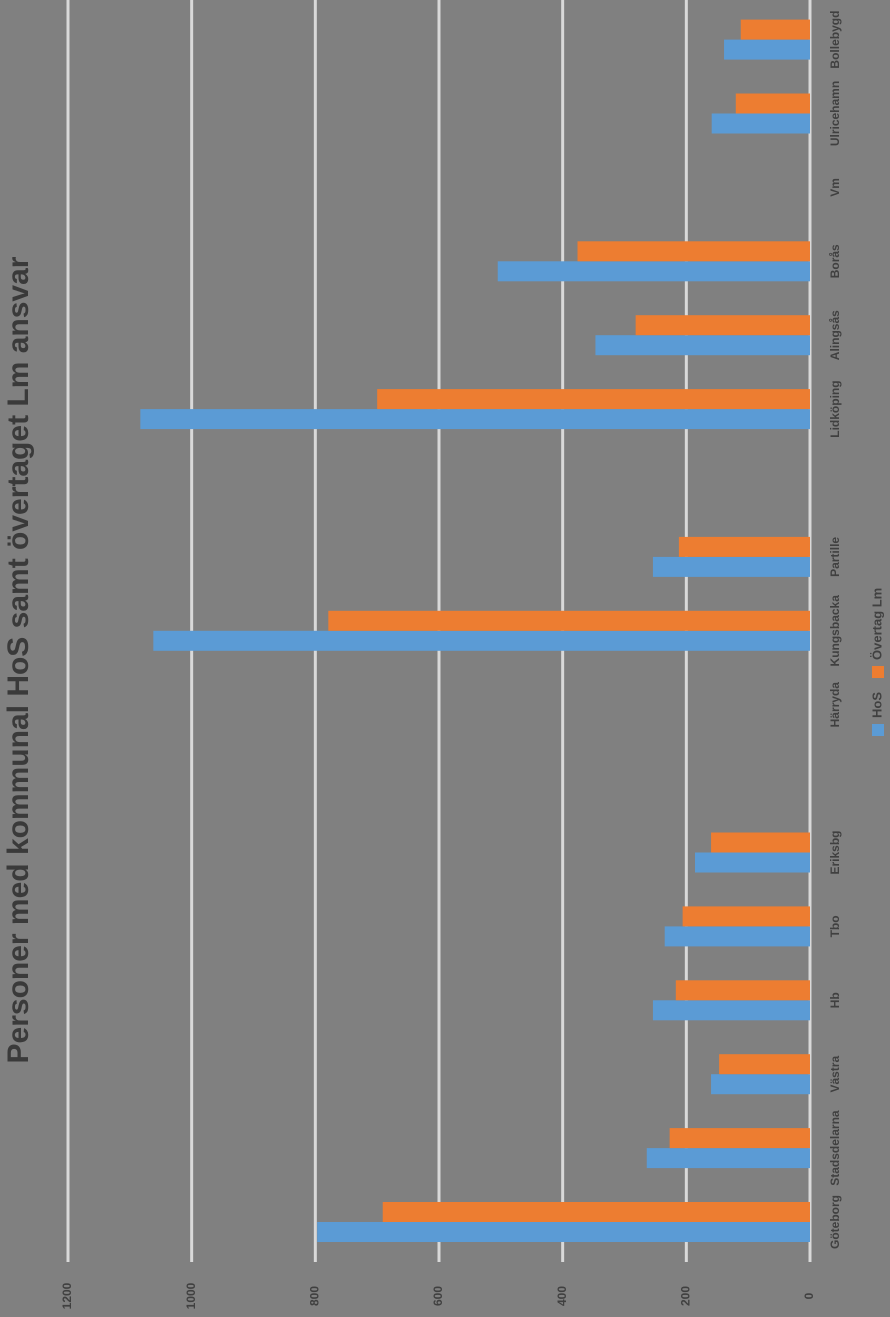 The image size is (890, 1317). What do you see at coordinates (686, 1296) in the screenshot?
I see `y-tick-label: 200` at bounding box center [686, 1296].